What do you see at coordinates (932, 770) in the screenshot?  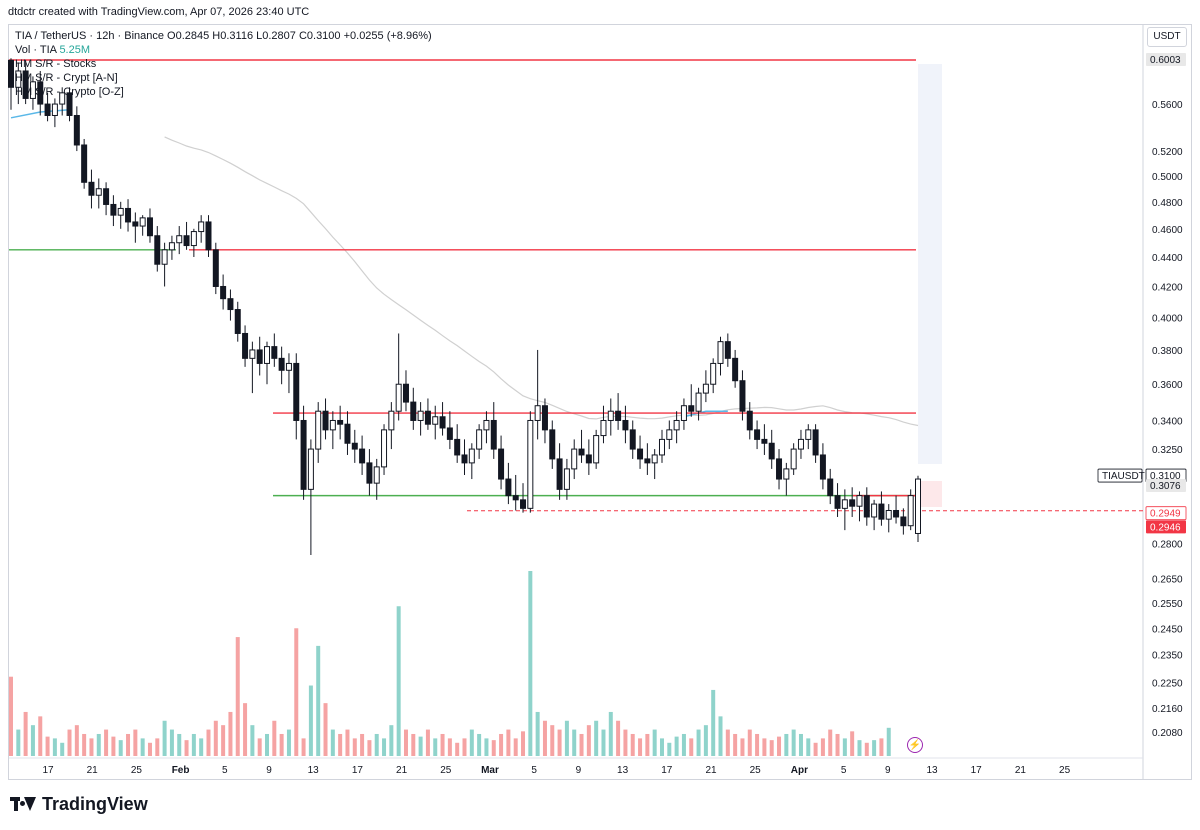 I see `x-tick-label: 13` at bounding box center [932, 770].